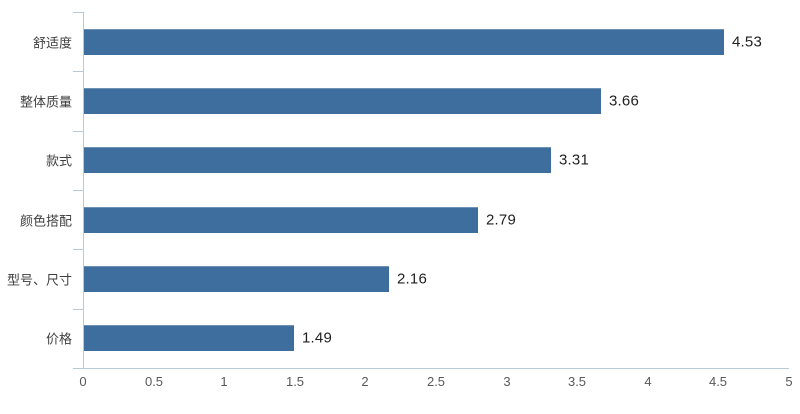  What do you see at coordinates (747, 42) in the screenshot?
I see `bar-value-label: 4.53` at bounding box center [747, 42].